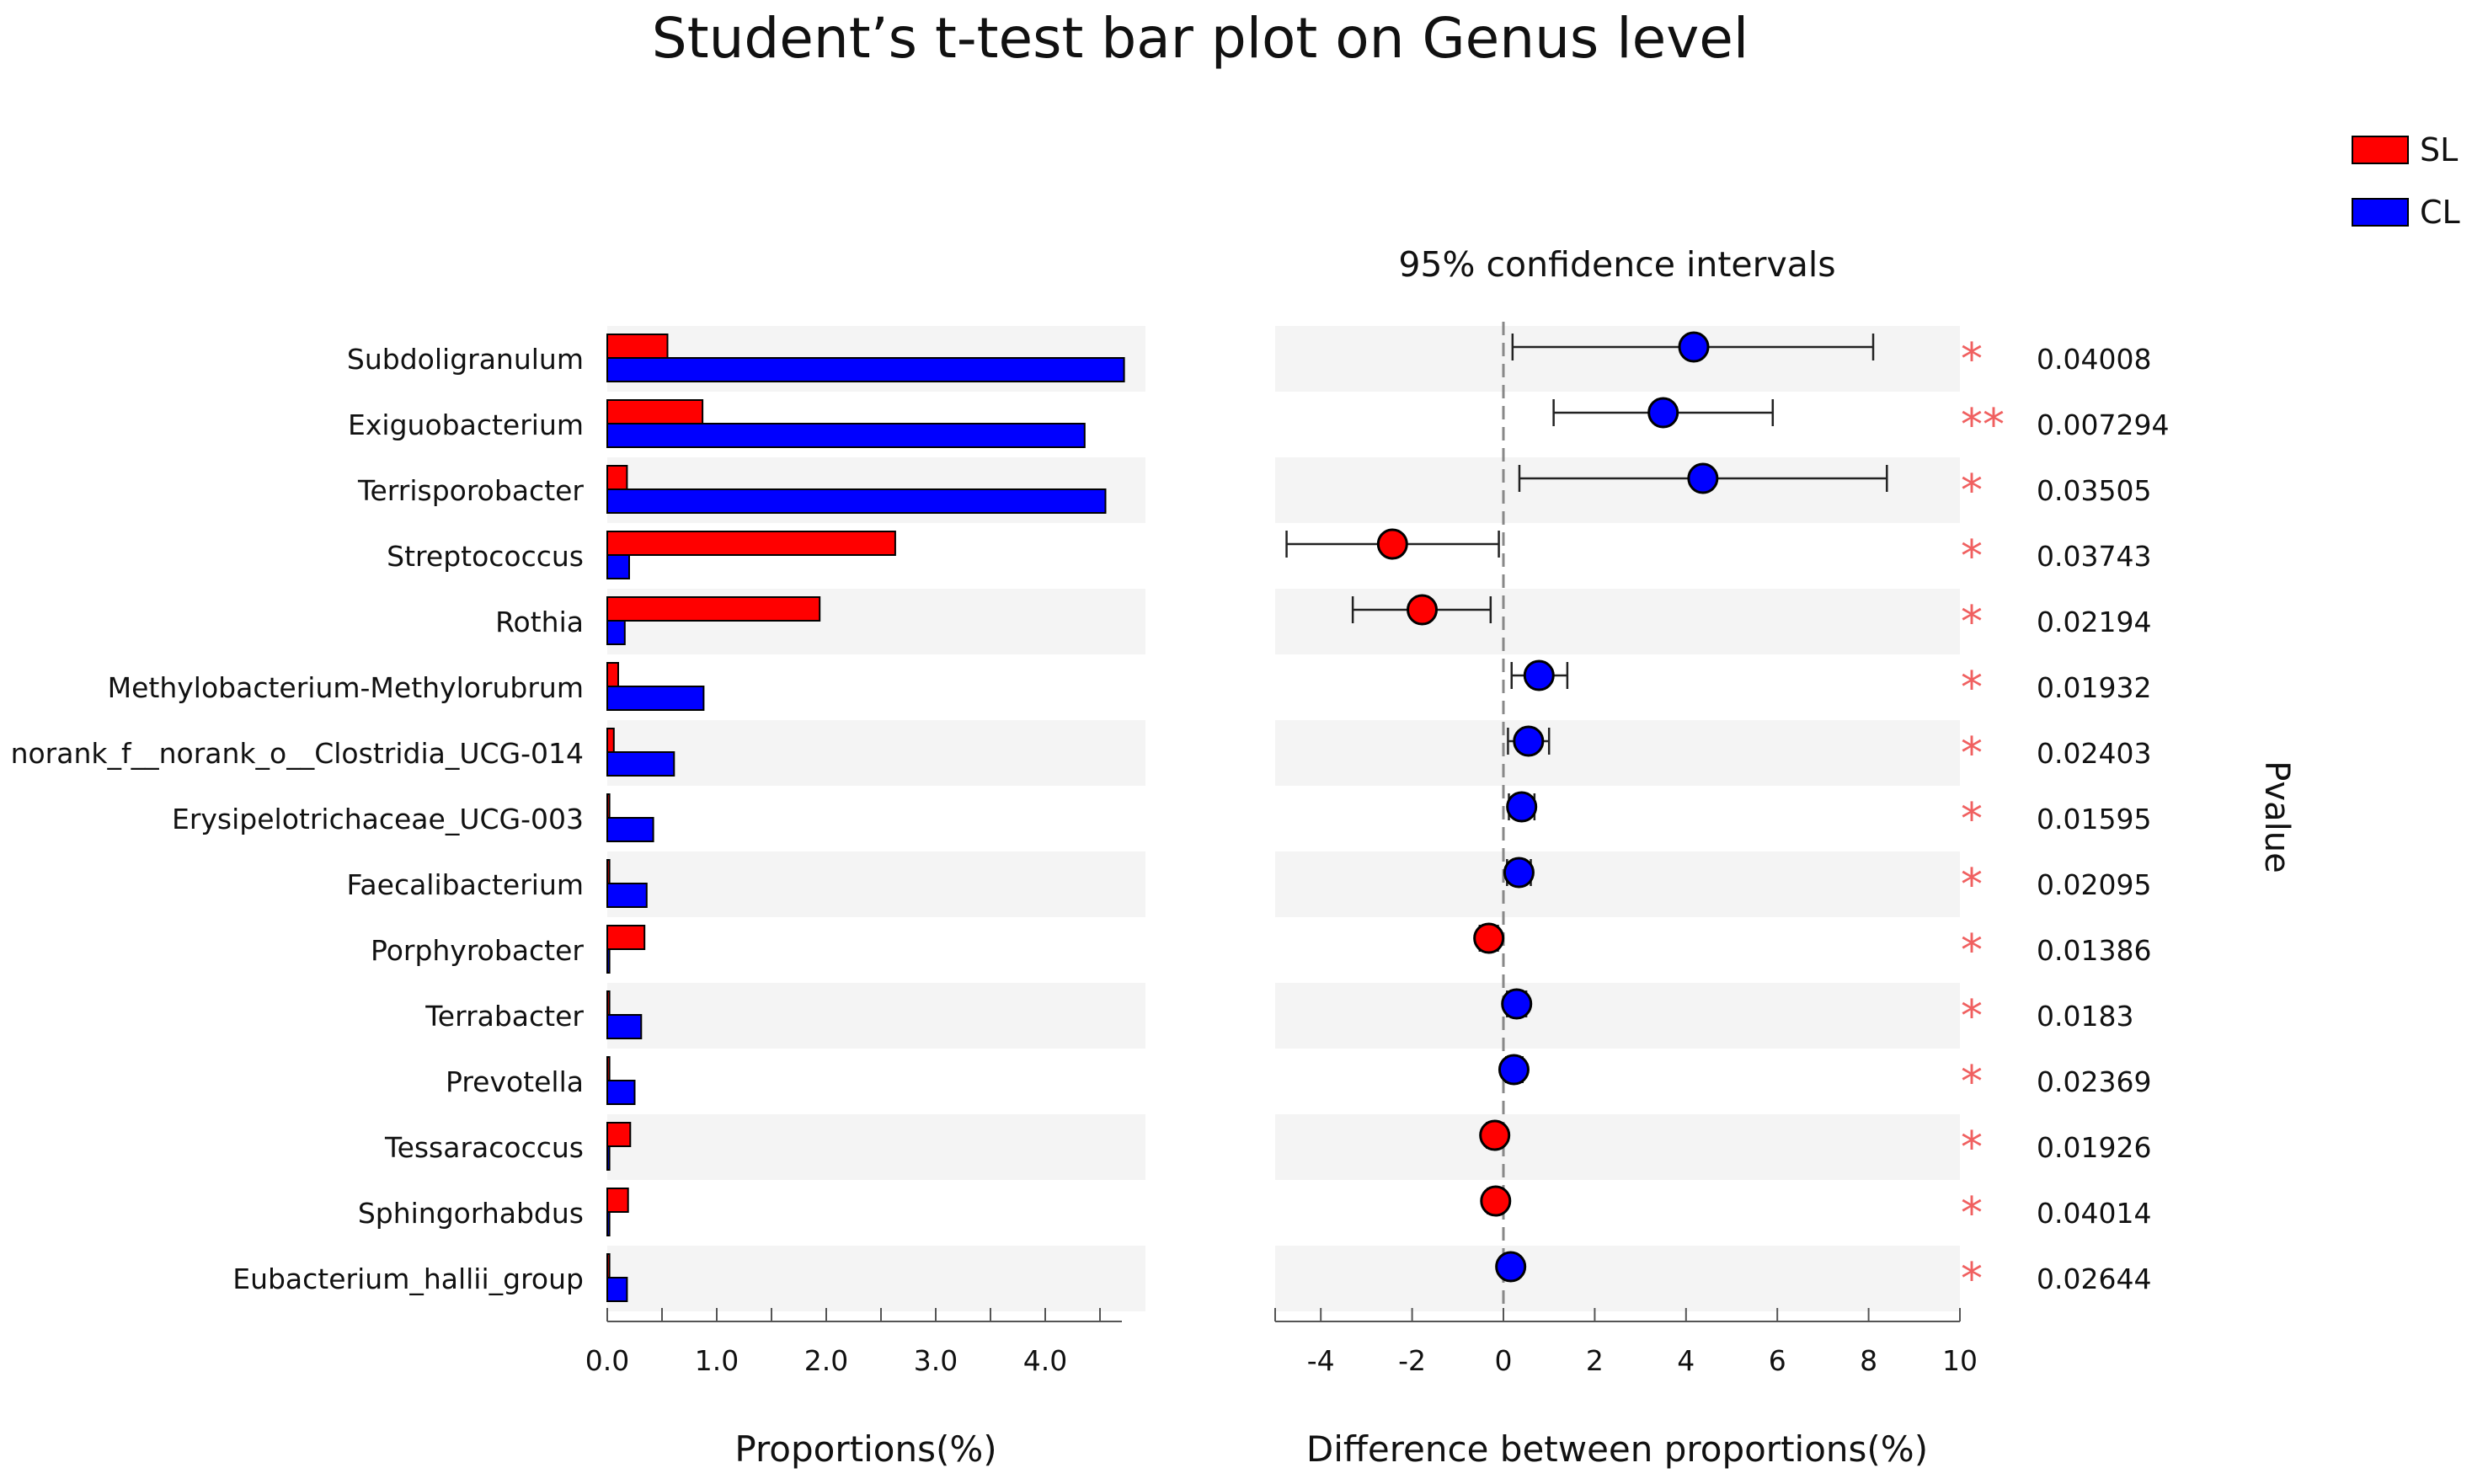  What do you see at coordinates (2094, 359) in the screenshot?
I see `pvalue-label: 0.04008` at bounding box center [2094, 359].